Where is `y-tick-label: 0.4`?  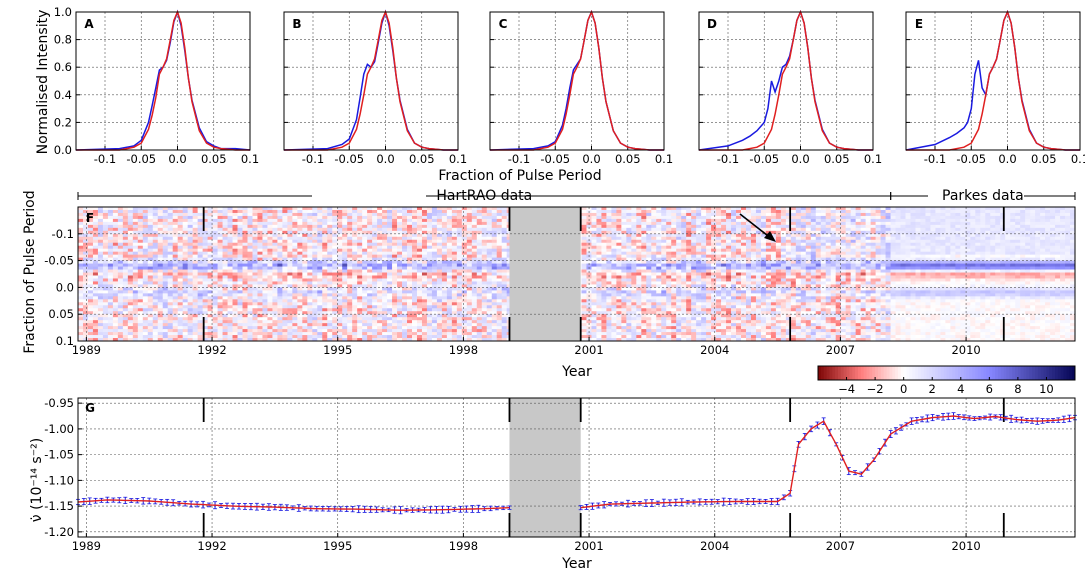 y-tick-label: 0.4 is located at coordinates (63, 95).